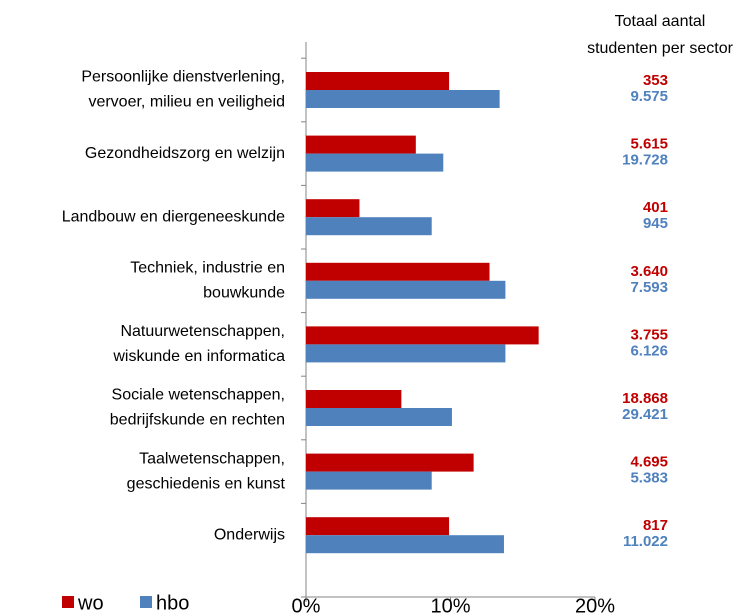 The width and height of the screenshot is (741, 615). I want to click on category-label: geschiedenis en kunst, so click(206, 483).